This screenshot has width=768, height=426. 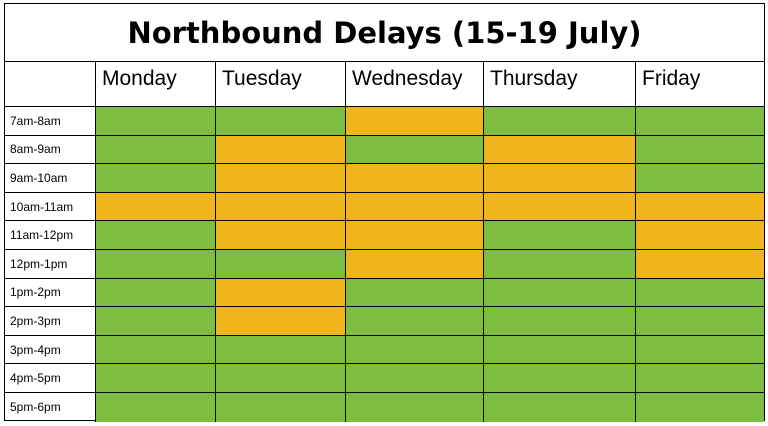 What do you see at coordinates (50, 235) in the screenshot?
I see `row-label: 11am-12pm` at bounding box center [50, 235].